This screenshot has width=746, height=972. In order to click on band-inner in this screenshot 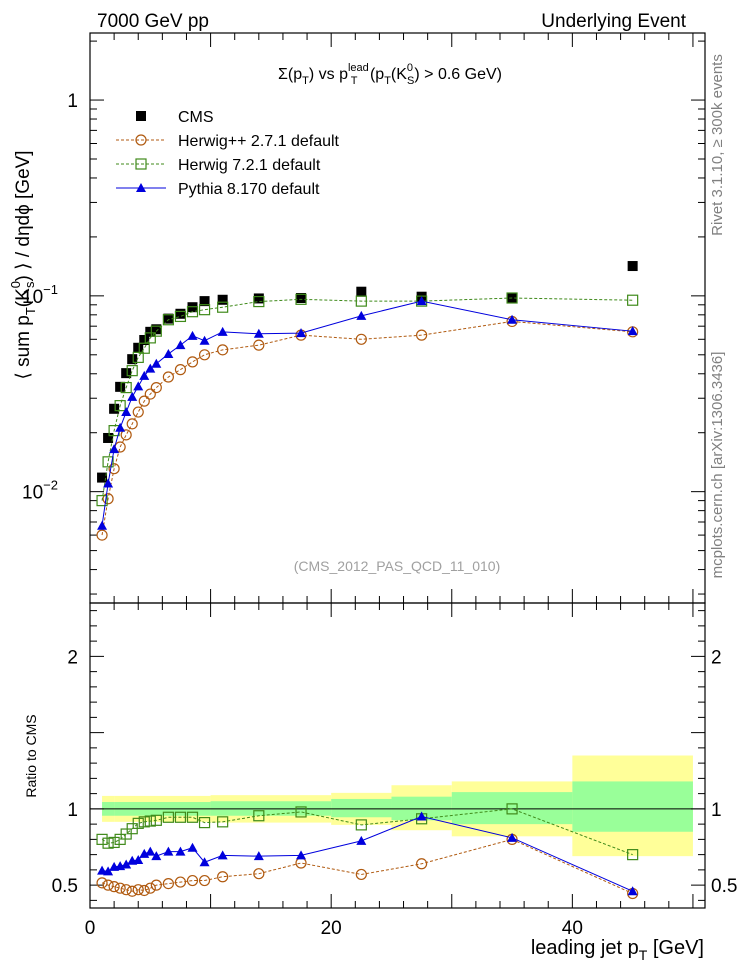, I will do `click(361, 808)`.